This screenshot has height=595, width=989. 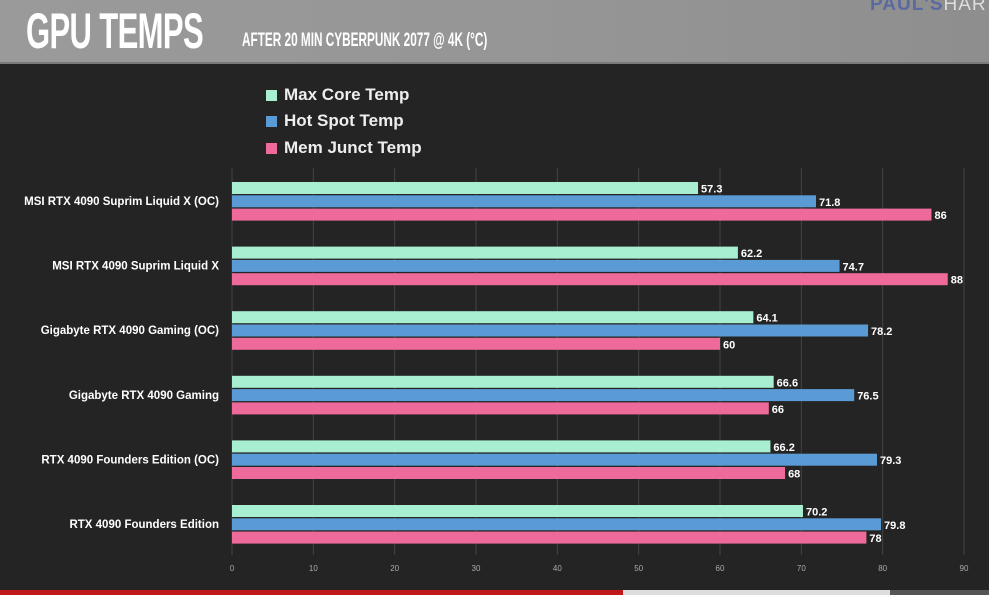 I want to click on x-tick-label: 70, so click(x=801, y=568).